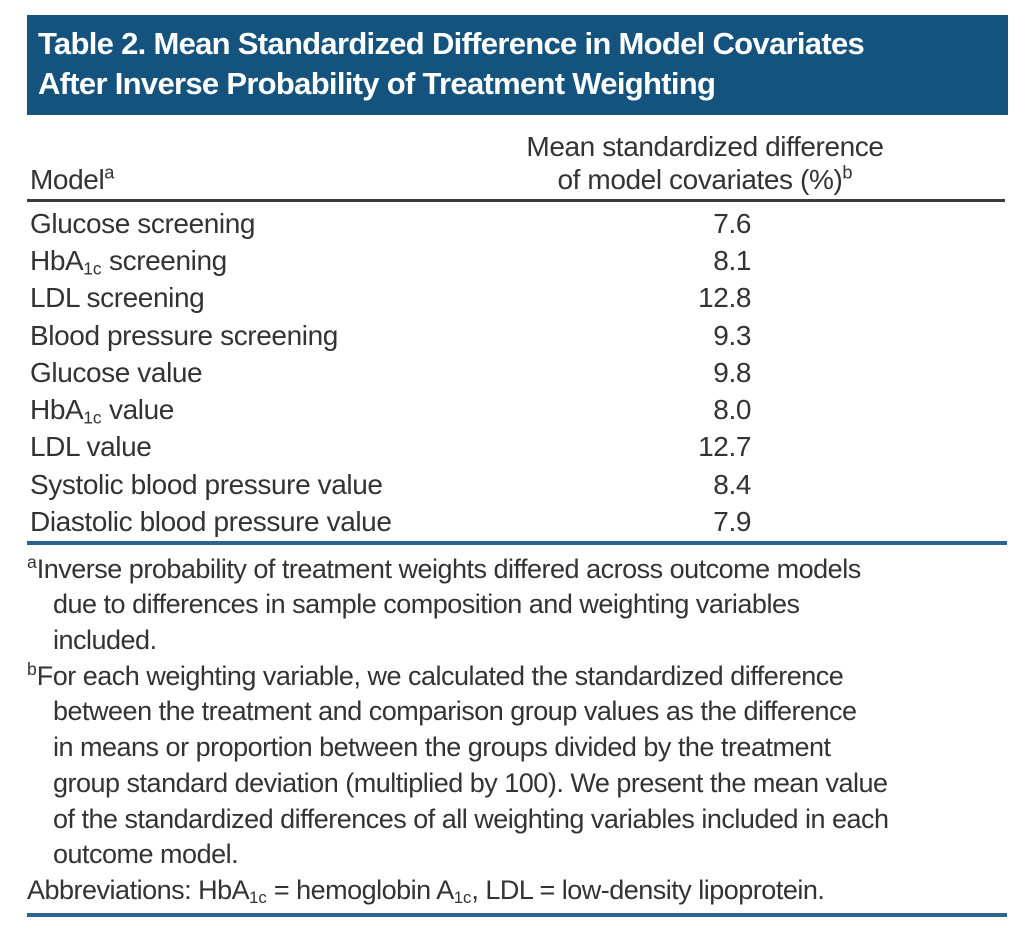  What do you see at coordinates (516, 409) in the screenshot?
I see `table-row: HbA1c value 8.0` at bounding box center [516, 409].